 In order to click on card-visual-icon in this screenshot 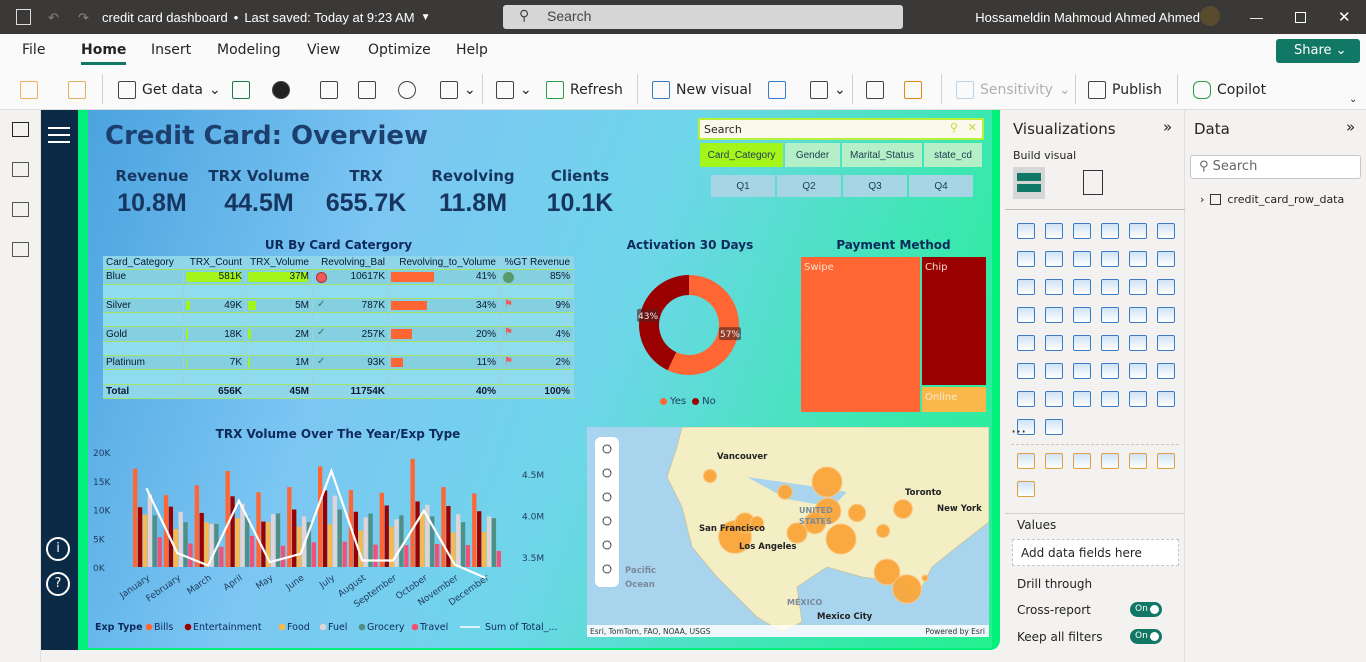, I will do `click(1166, 315)`.